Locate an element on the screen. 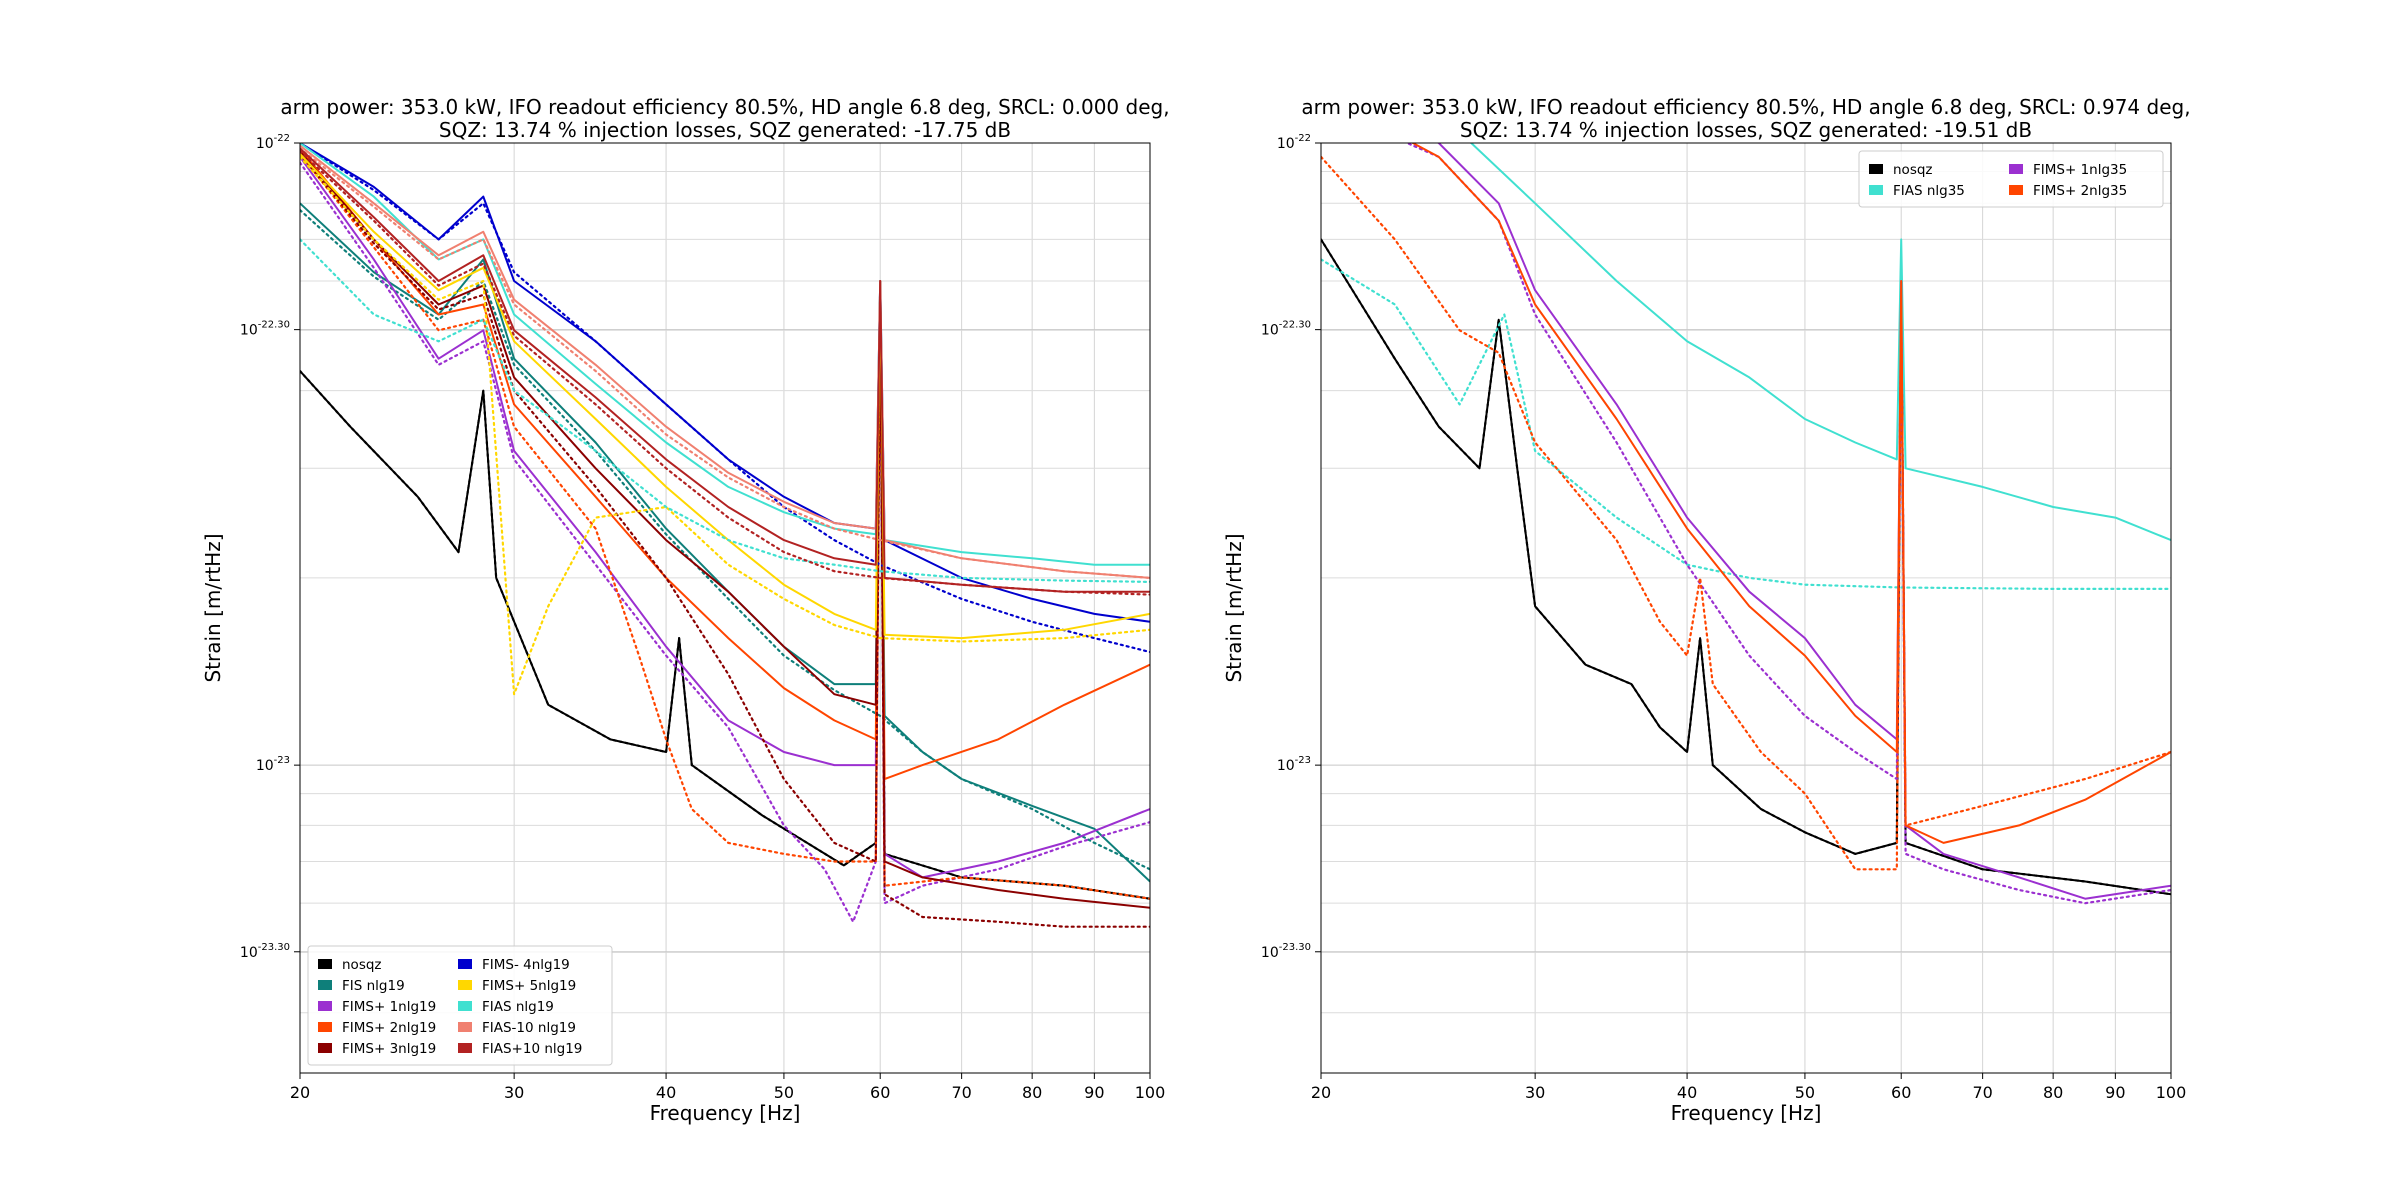 Image resolution: width=2400 pixels, height=1200 pixels. left-chart-xtick-label: 50 is located at coordinates (784, 1092).